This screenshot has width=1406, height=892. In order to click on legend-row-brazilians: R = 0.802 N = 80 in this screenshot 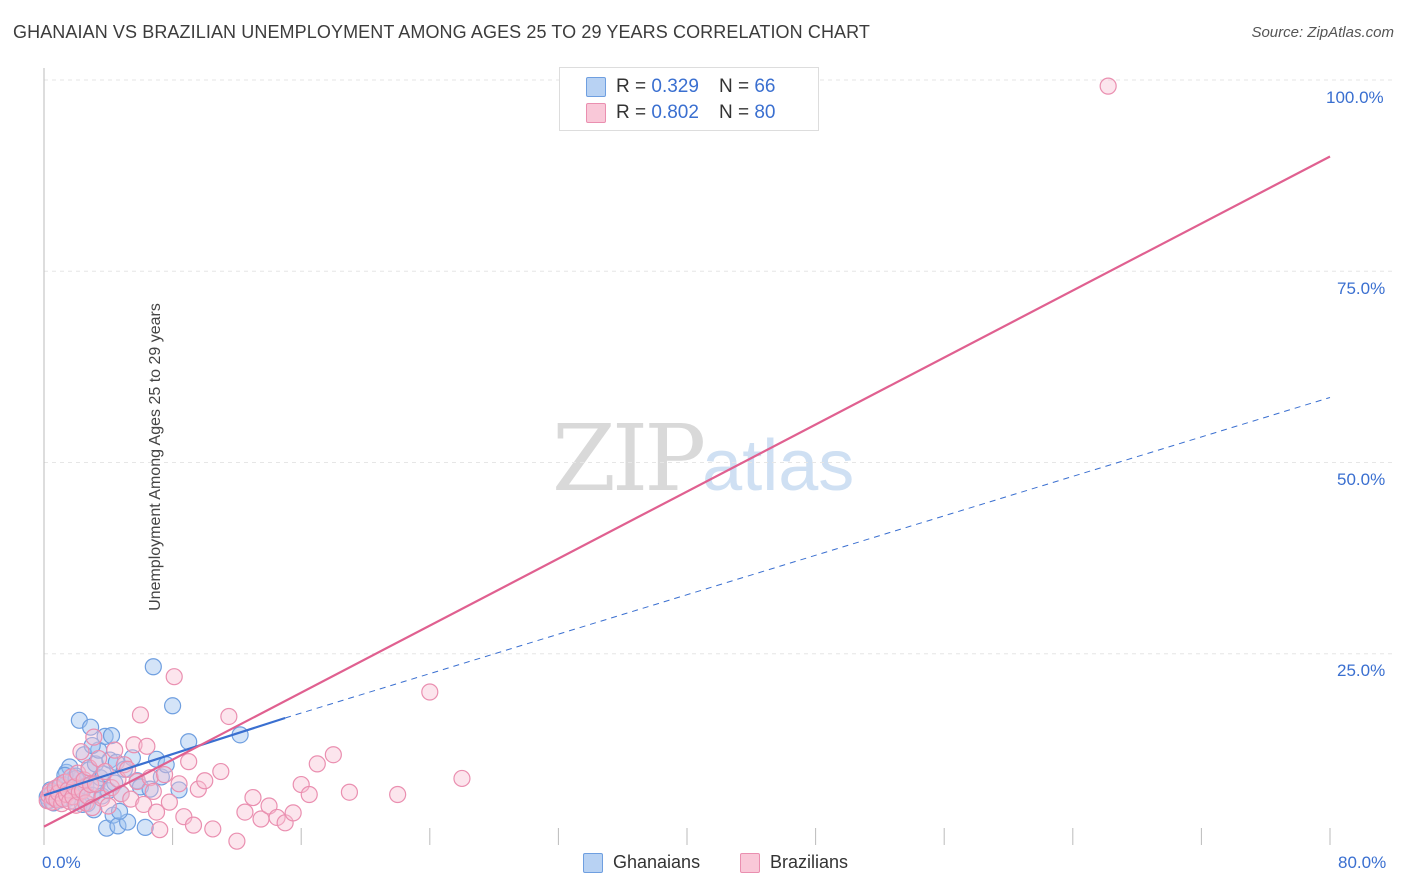, I will do `click(680, 113)`.